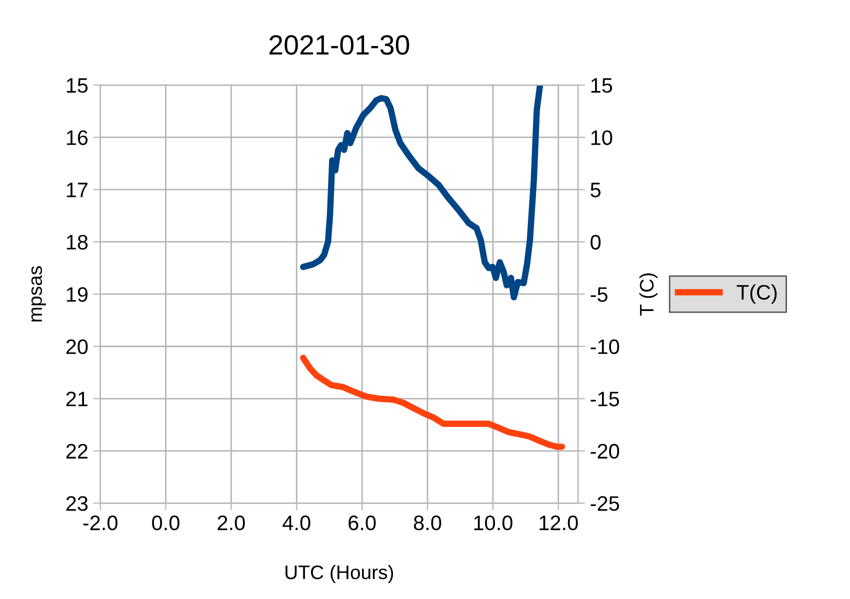 The width and height of the screenshot is (850, 599). I want to click on y2-tick-label: -10, so click(605, 346).